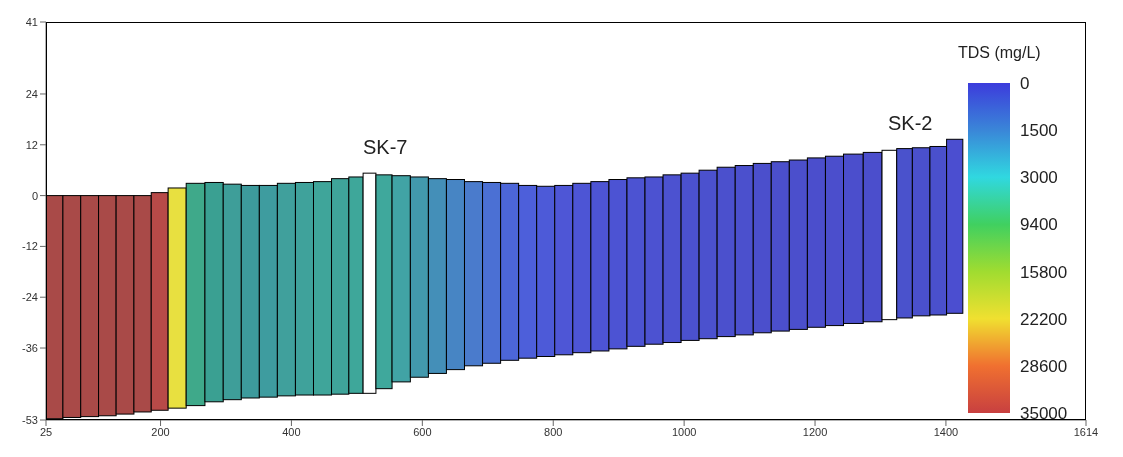 The height and width of the screenshot is (457, 1123). I want to click on x-tick-label: 1200, so click(815, 431).